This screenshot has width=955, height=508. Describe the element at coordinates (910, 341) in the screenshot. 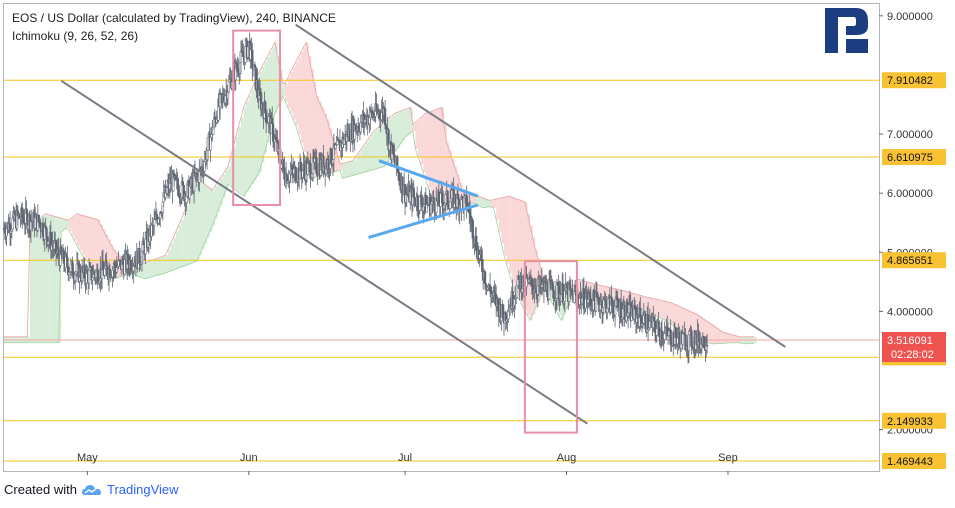

I see `last-price-label: 3.516091` at that location.